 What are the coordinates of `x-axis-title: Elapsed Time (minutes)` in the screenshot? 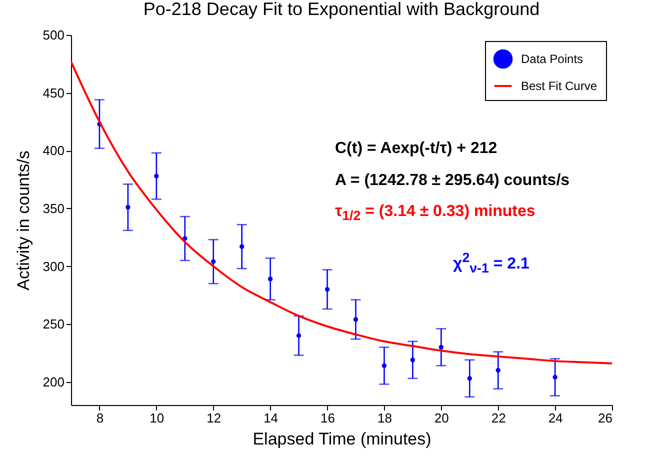 It's located at (342, 439).